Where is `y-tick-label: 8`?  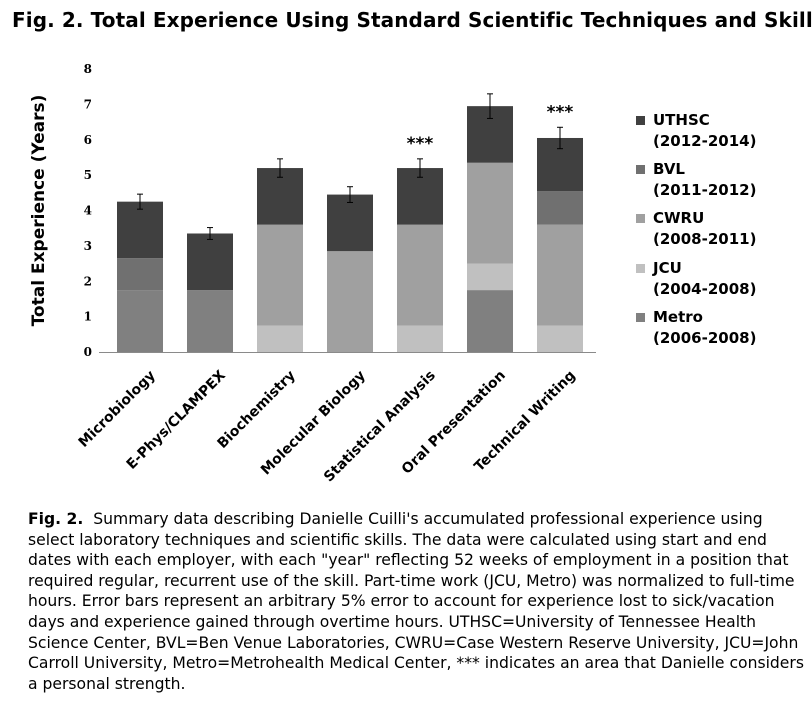
y-tick-label: 8 is located at coordinates (88, 69).